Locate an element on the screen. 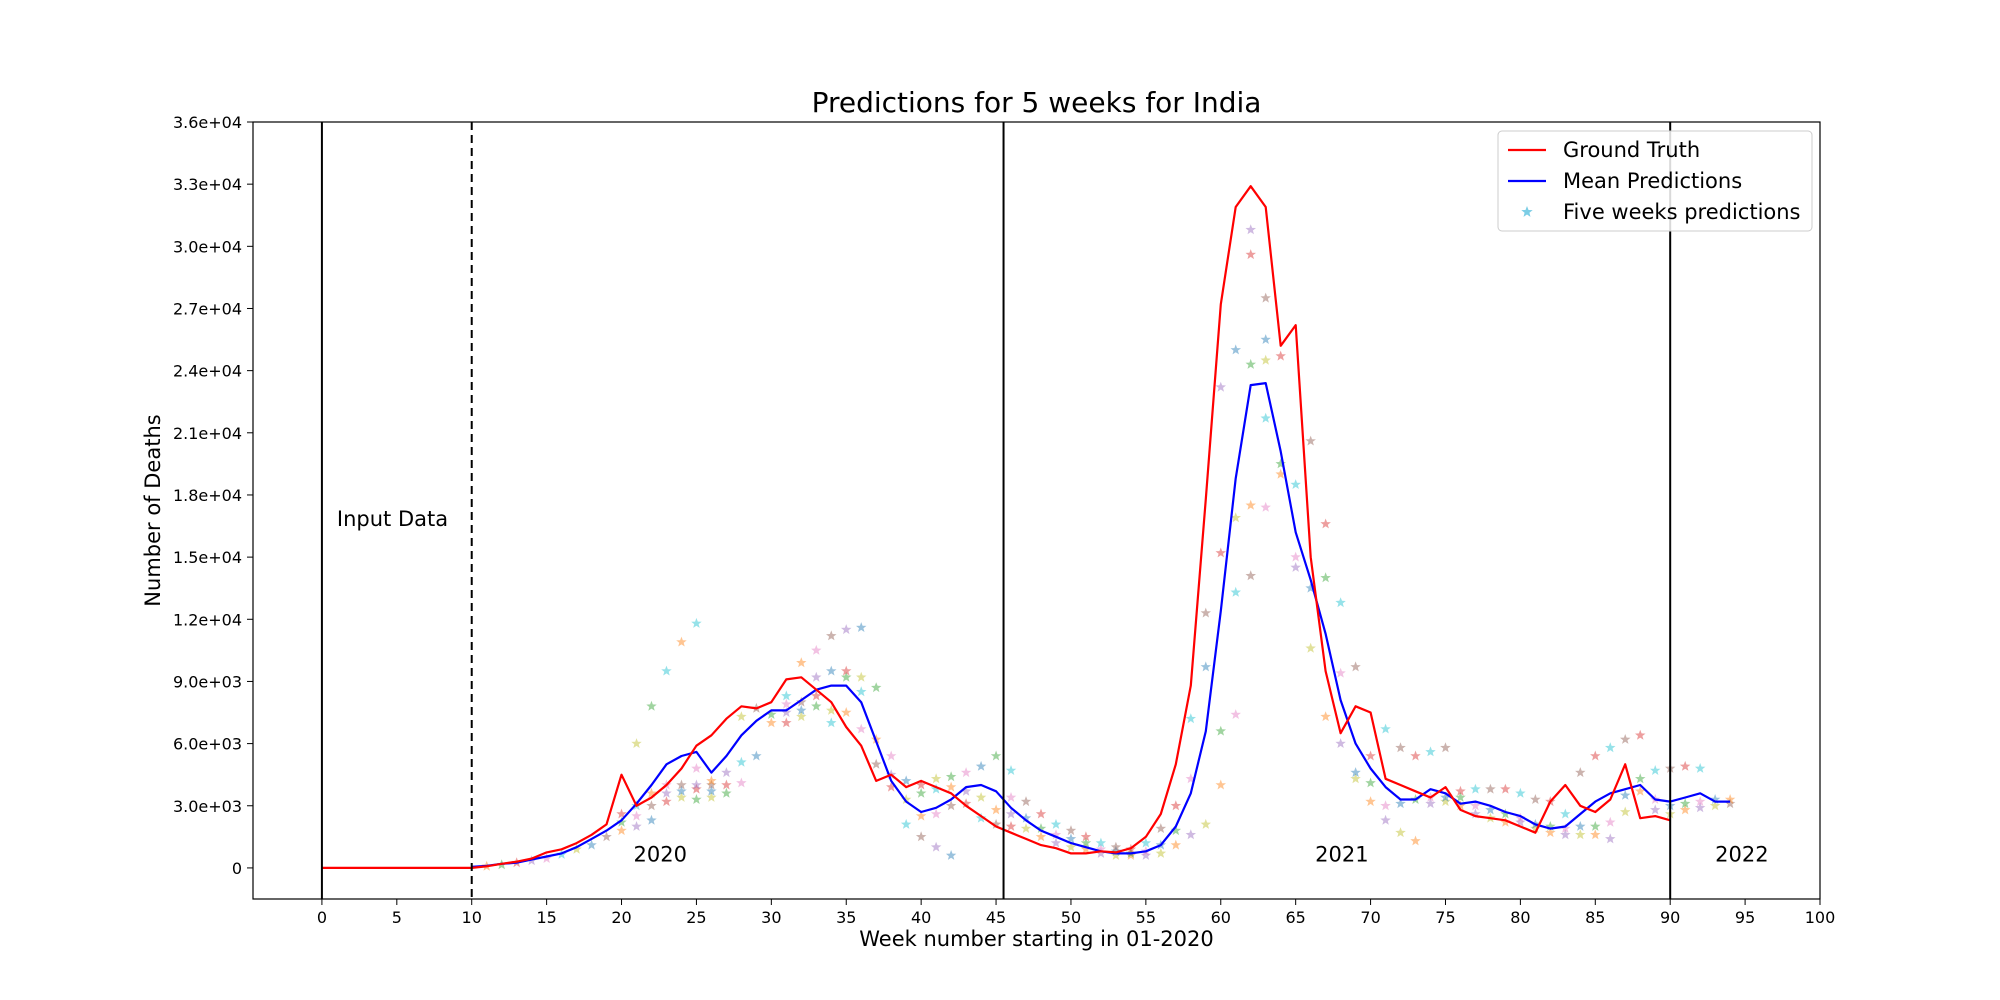 The width and height of the screenshot is (2000, 1000). x-tick-label: 85 is located at coordinates (1595, 917).